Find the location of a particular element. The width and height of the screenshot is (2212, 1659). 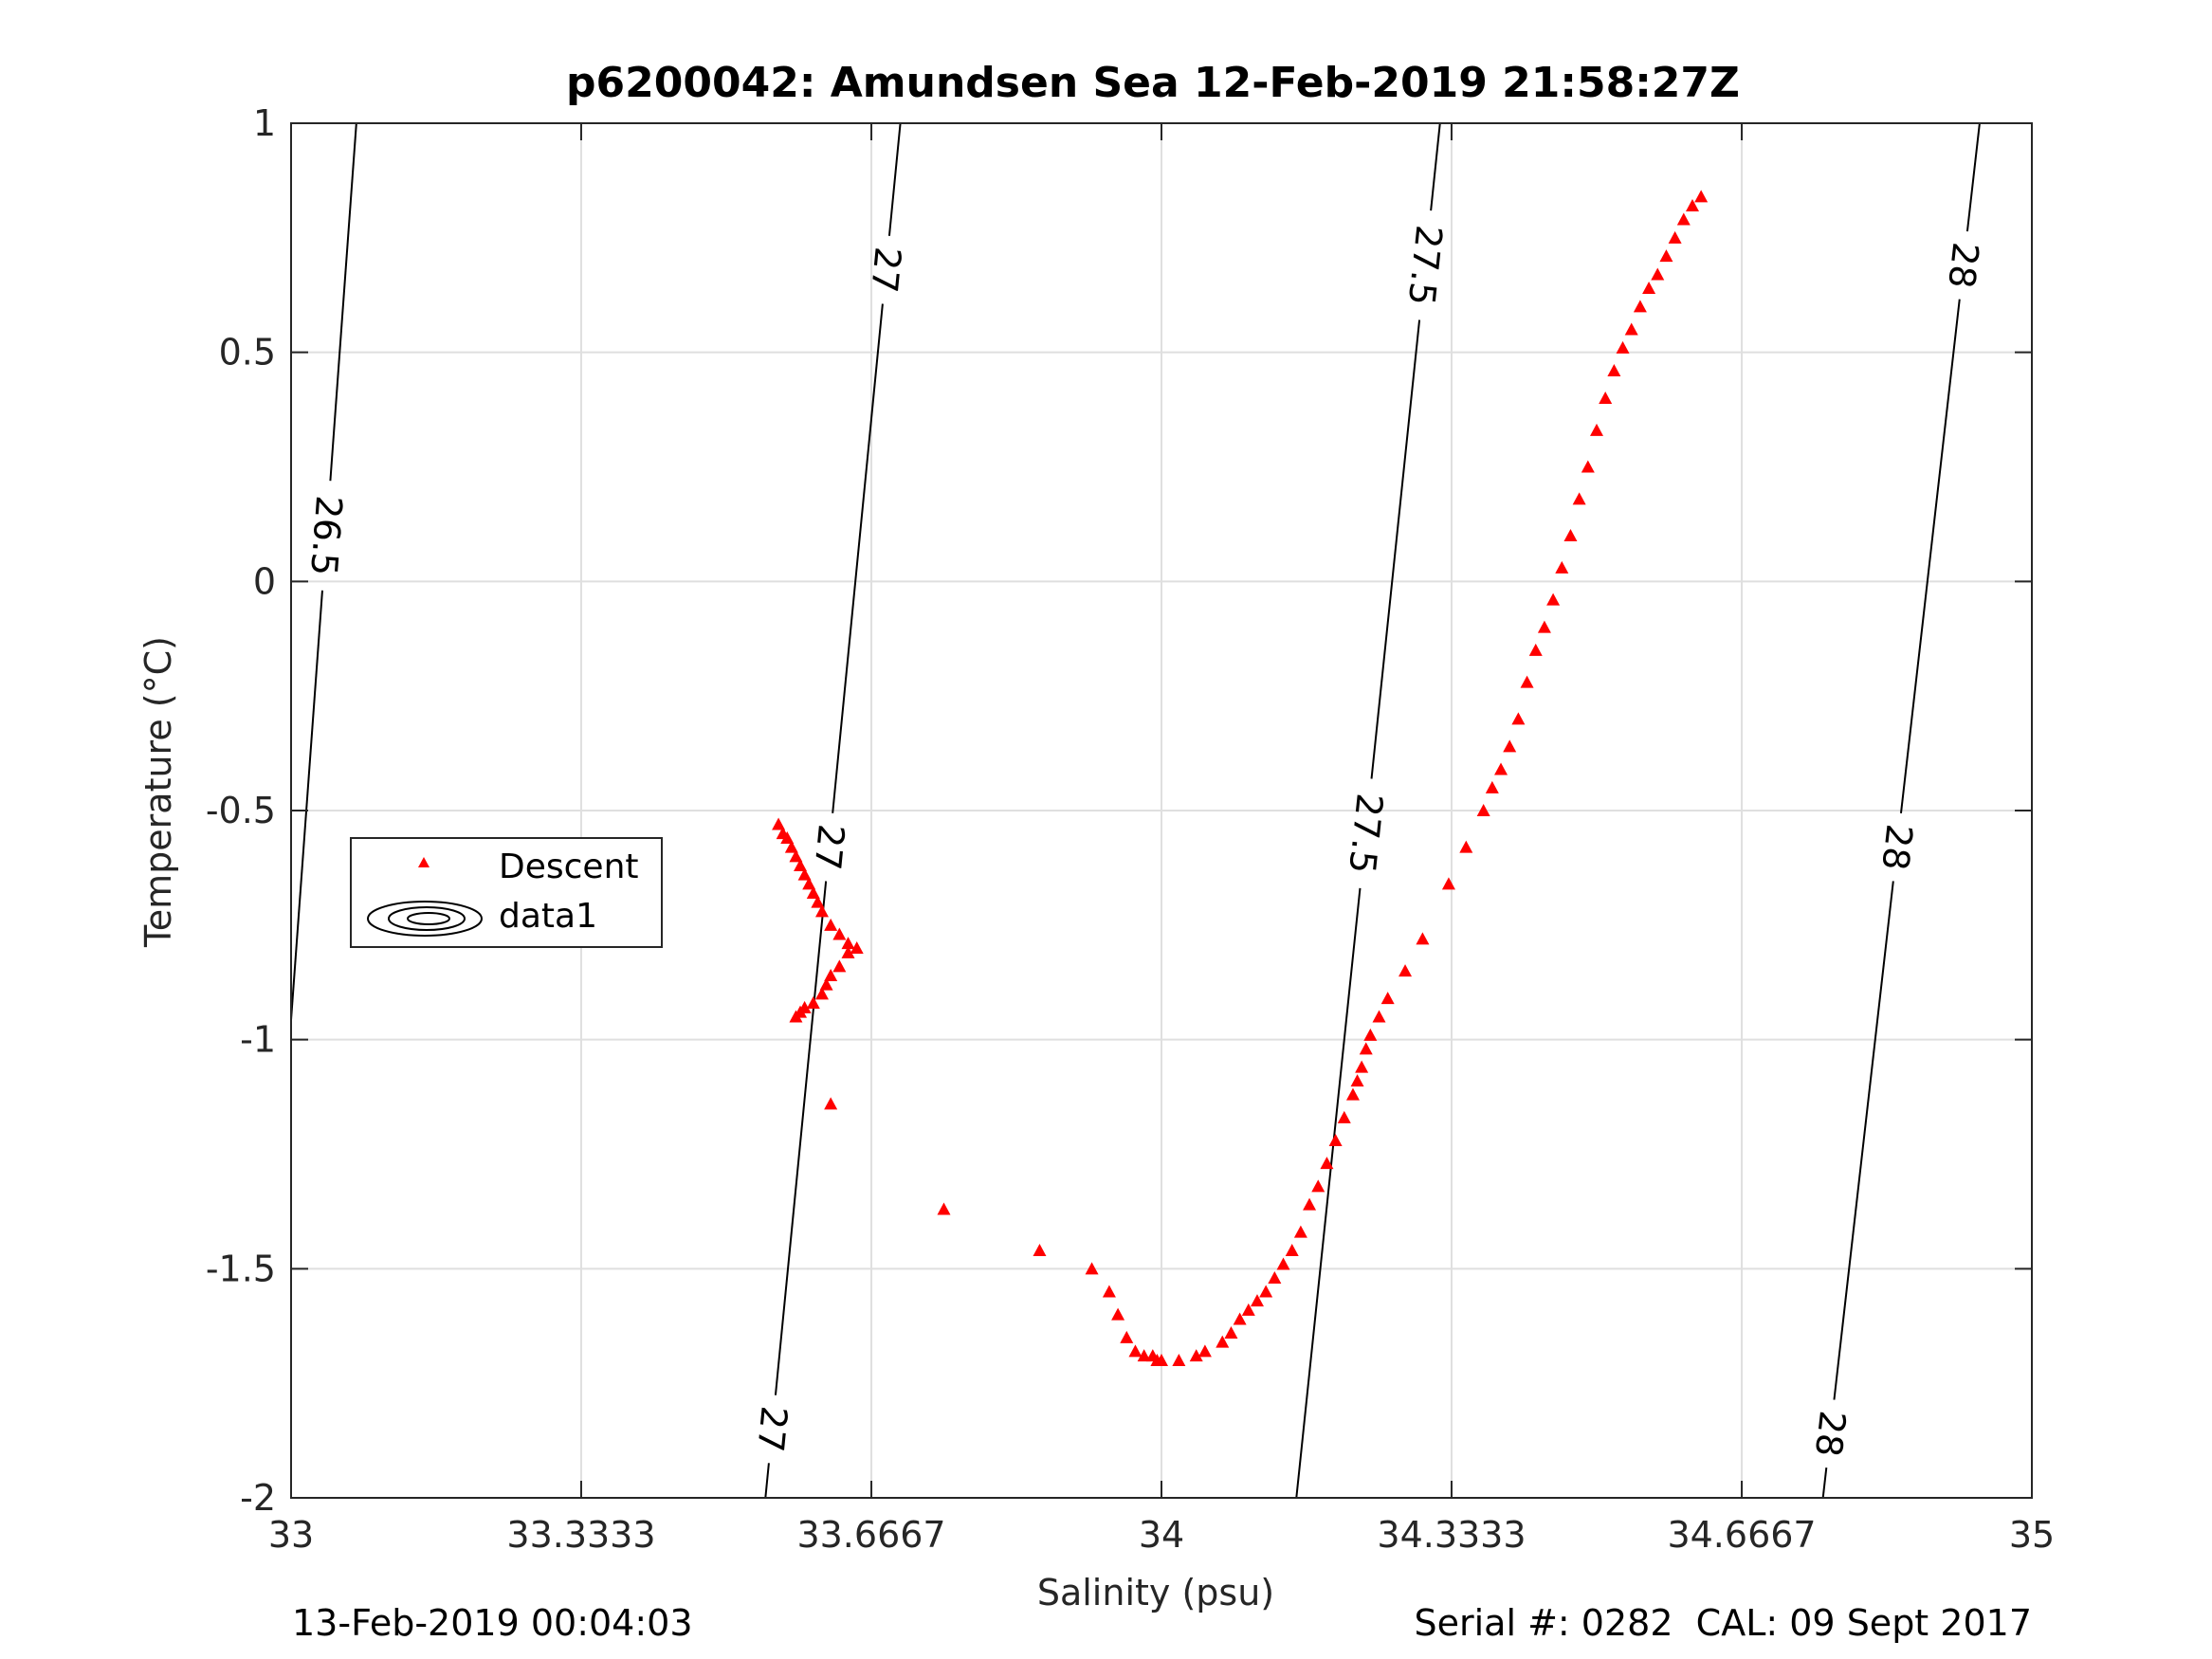

contour-icon is located at coordinates (425, 919).